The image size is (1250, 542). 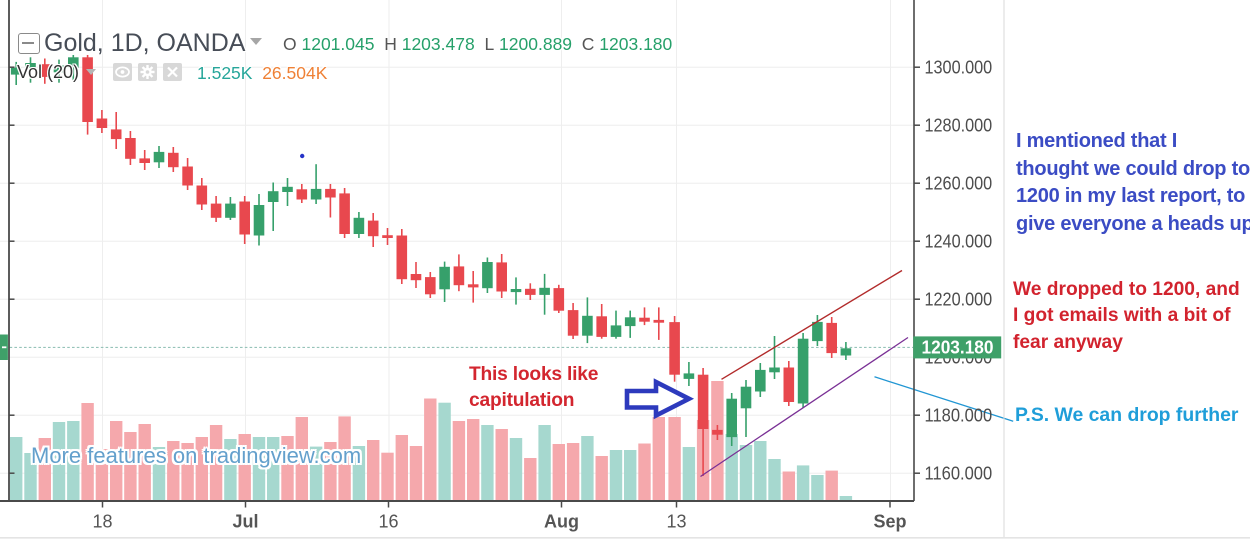 I want to click on svg-text: 1260.000, so click(x=959, y=183).